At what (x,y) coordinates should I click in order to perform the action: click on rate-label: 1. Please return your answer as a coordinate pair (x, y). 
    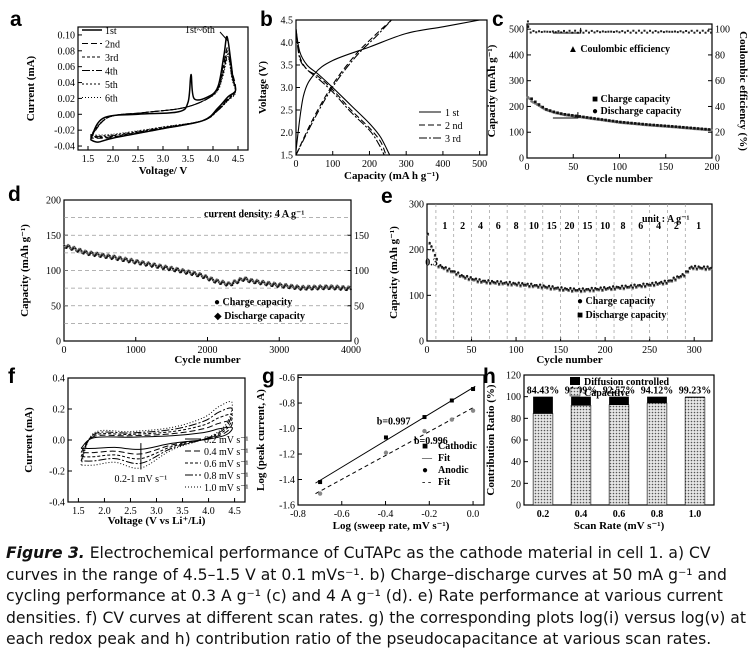
    Looking at the image, I should click on (444, 226).